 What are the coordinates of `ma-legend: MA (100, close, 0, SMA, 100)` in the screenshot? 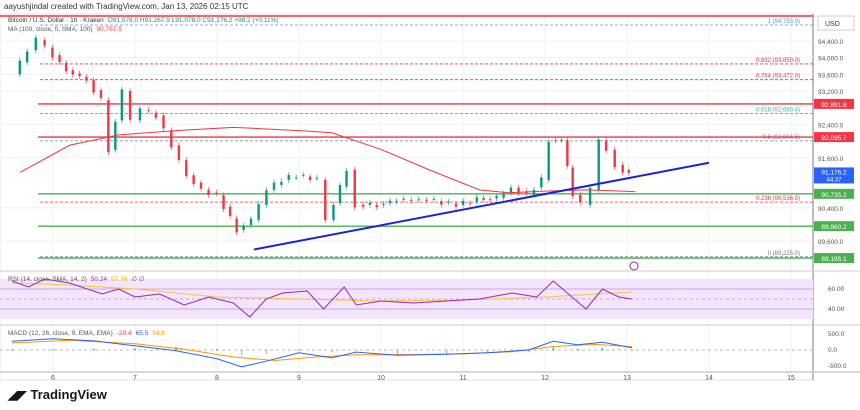 It's located at (50, 29).